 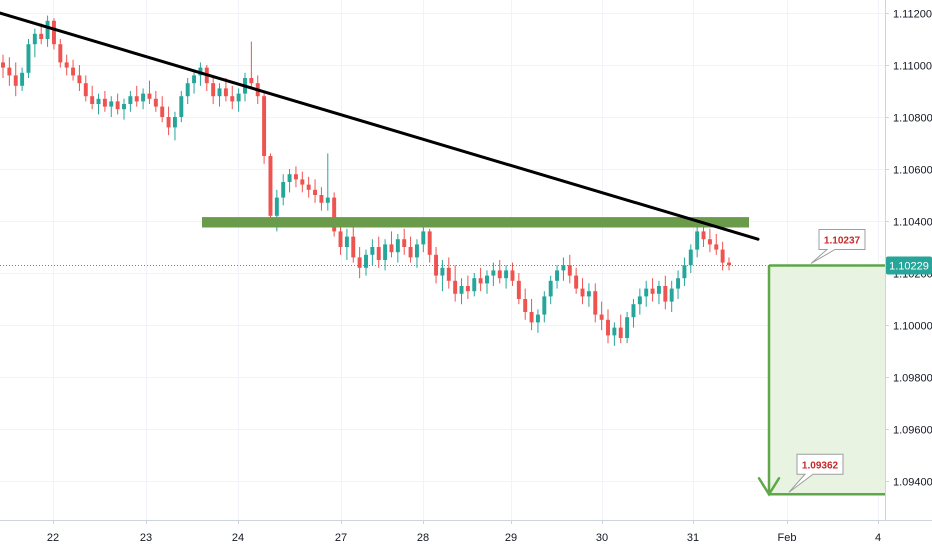 What do you see at coordinates (912, 483) in the screenshot?
I see `y-tick-label: 1.09400` at bounding box center [912, 483].